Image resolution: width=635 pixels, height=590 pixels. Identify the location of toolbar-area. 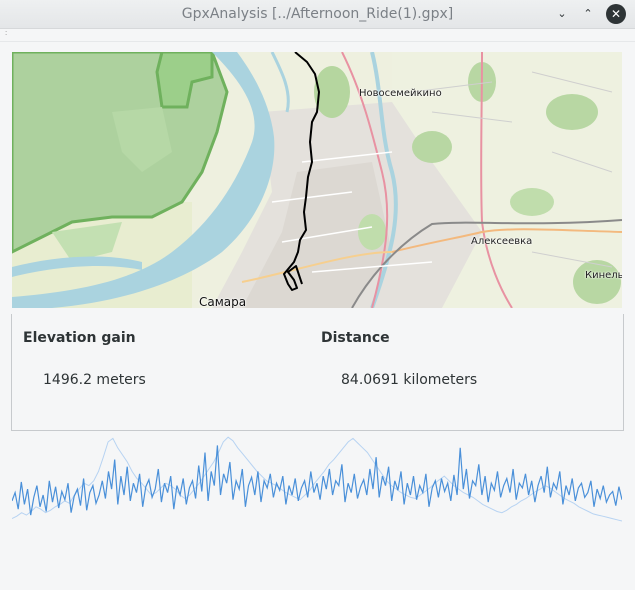
(317, 35).